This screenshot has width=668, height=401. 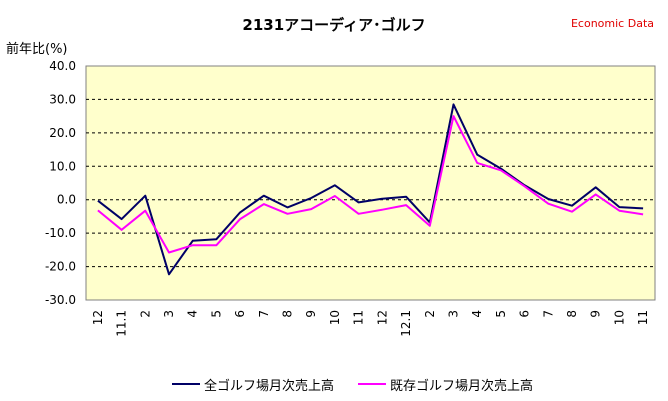 What do you see at coordinates (60, 267) in the screenshot?
I see `y-tick-label: -20.0` at bounding box center [60, 267].